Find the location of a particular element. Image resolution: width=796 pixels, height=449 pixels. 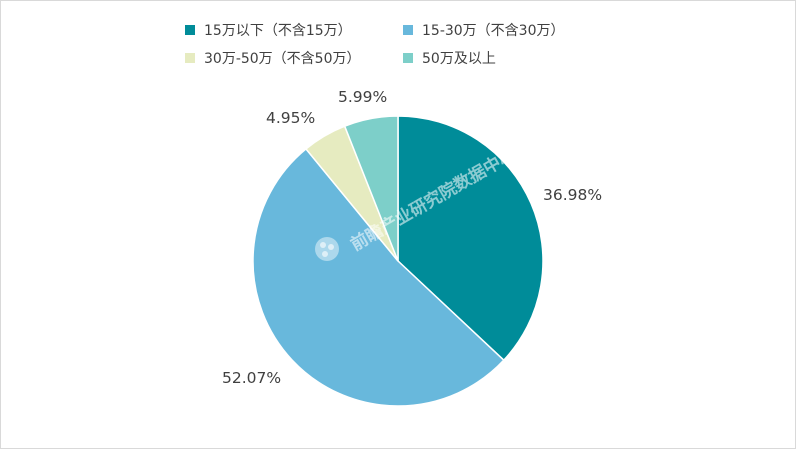

legend-item-50w-plus: 50万及以上 is located at coordinates (513, 58).